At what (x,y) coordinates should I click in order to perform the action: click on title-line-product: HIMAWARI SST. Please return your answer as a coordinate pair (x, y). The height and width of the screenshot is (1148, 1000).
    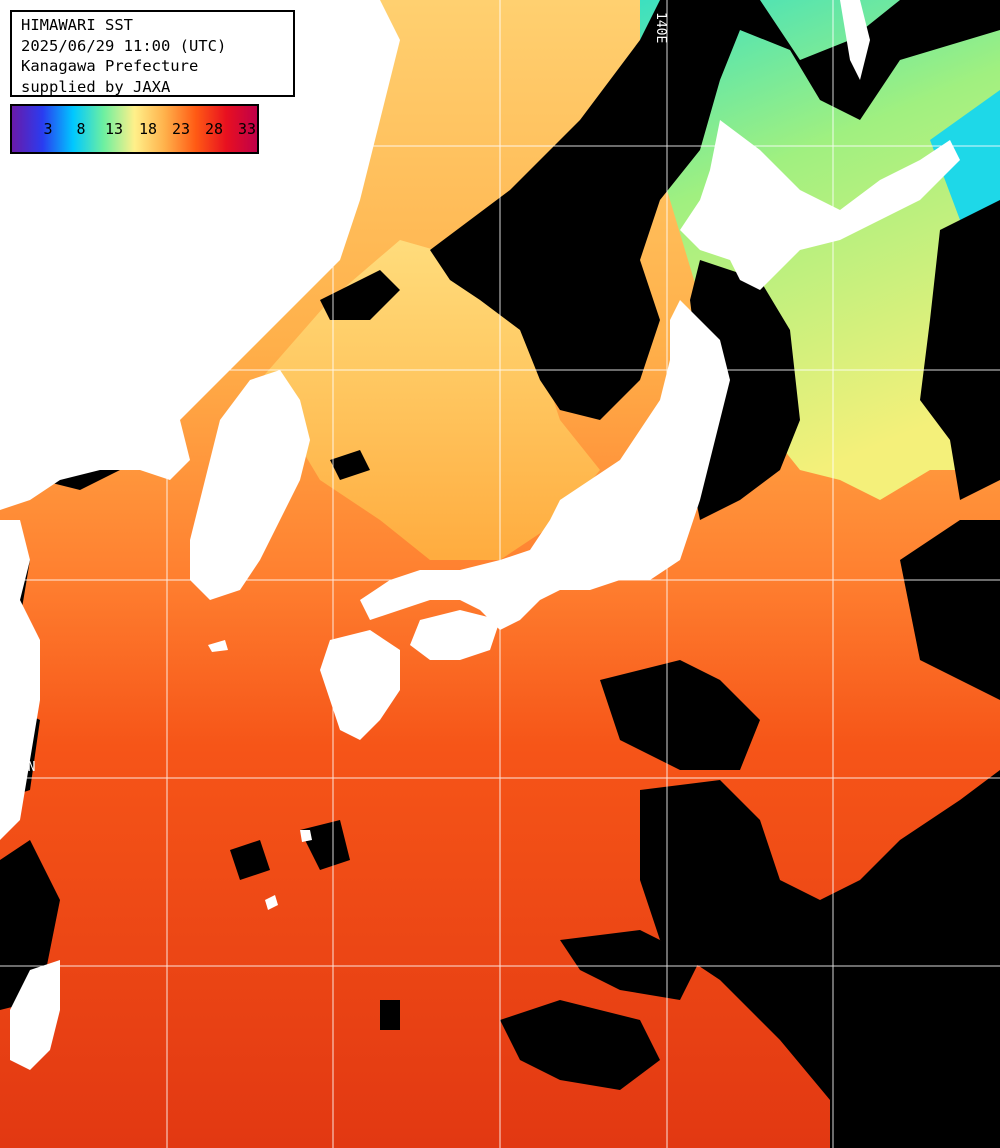
    Looking at the image, I should click on (77, 25).